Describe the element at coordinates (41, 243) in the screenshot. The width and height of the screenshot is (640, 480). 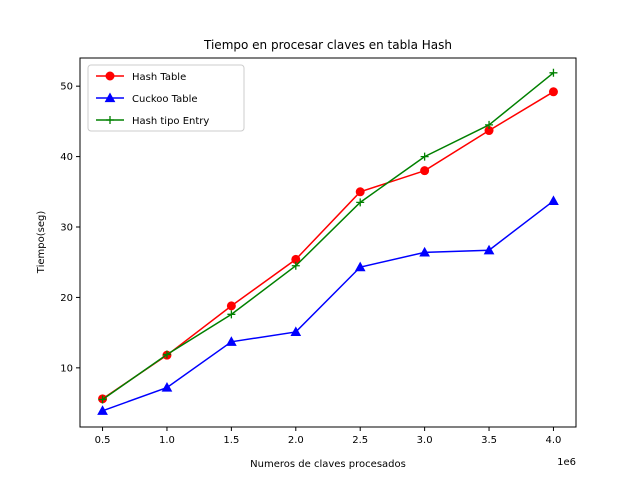
I see `y-axis-label: Tiempo(seg)` at that location.